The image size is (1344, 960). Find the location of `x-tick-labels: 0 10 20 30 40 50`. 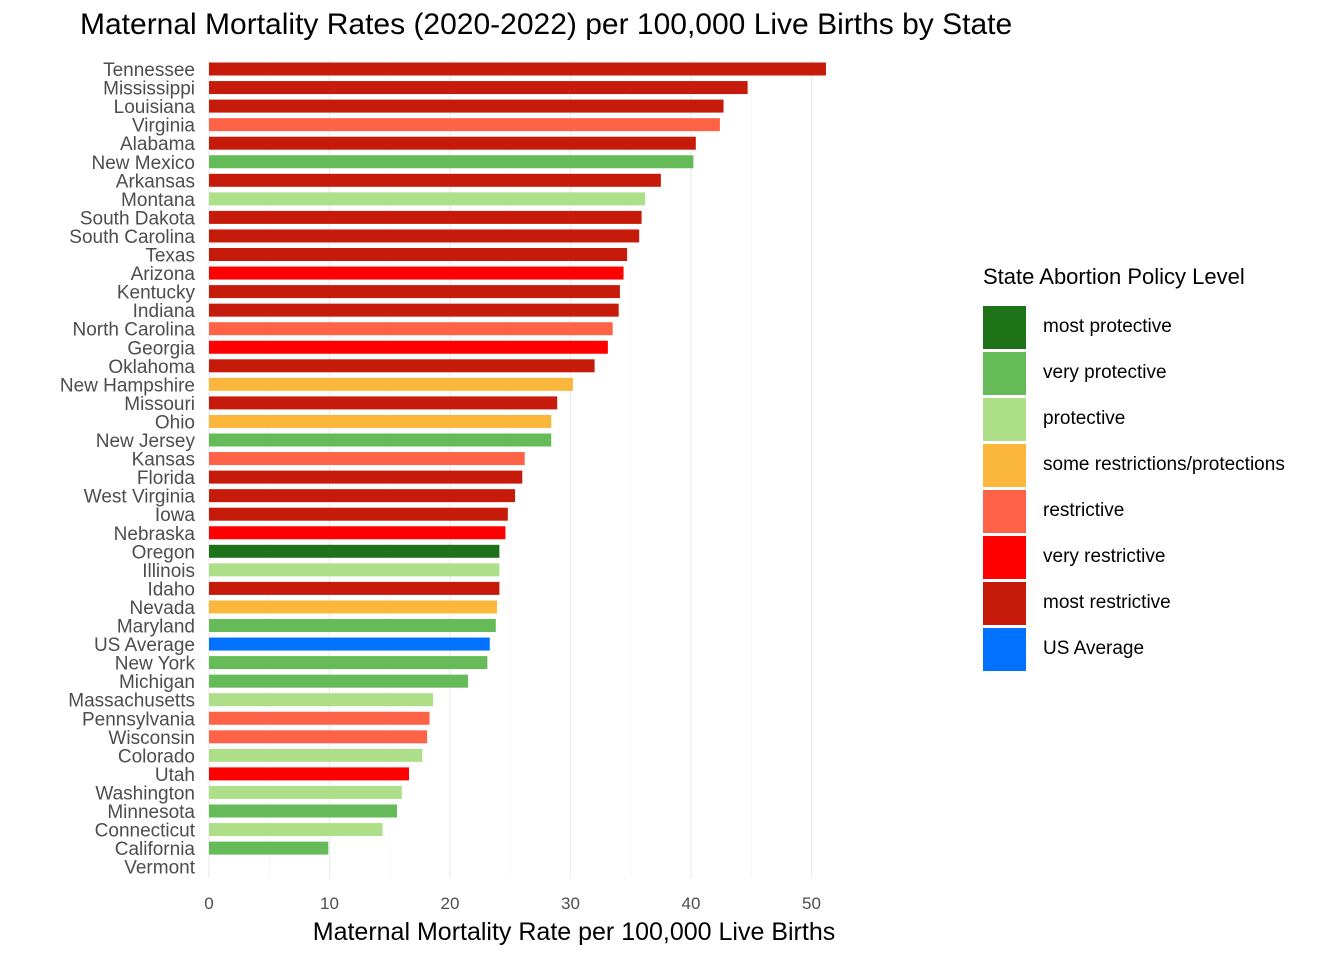

x-tick-labels: 0 10 20 30 40 50 is located at coordinates (512, 903).